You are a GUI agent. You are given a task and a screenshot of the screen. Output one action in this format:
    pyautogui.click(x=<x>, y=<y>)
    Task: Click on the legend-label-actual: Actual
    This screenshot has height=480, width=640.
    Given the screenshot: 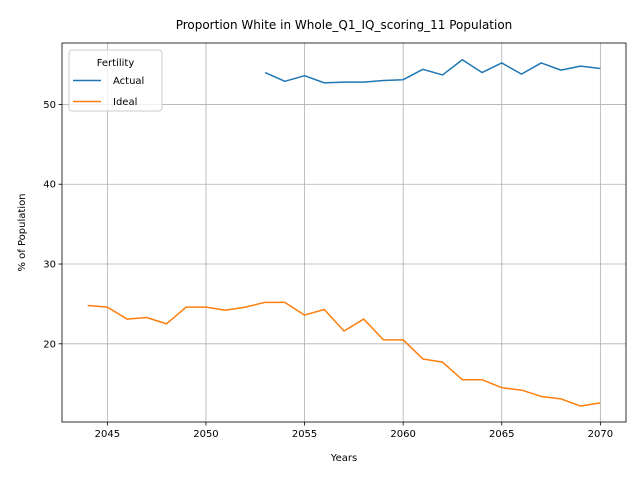 What is the action you would take?
    pyautogui.click(x=128, y=81)
    